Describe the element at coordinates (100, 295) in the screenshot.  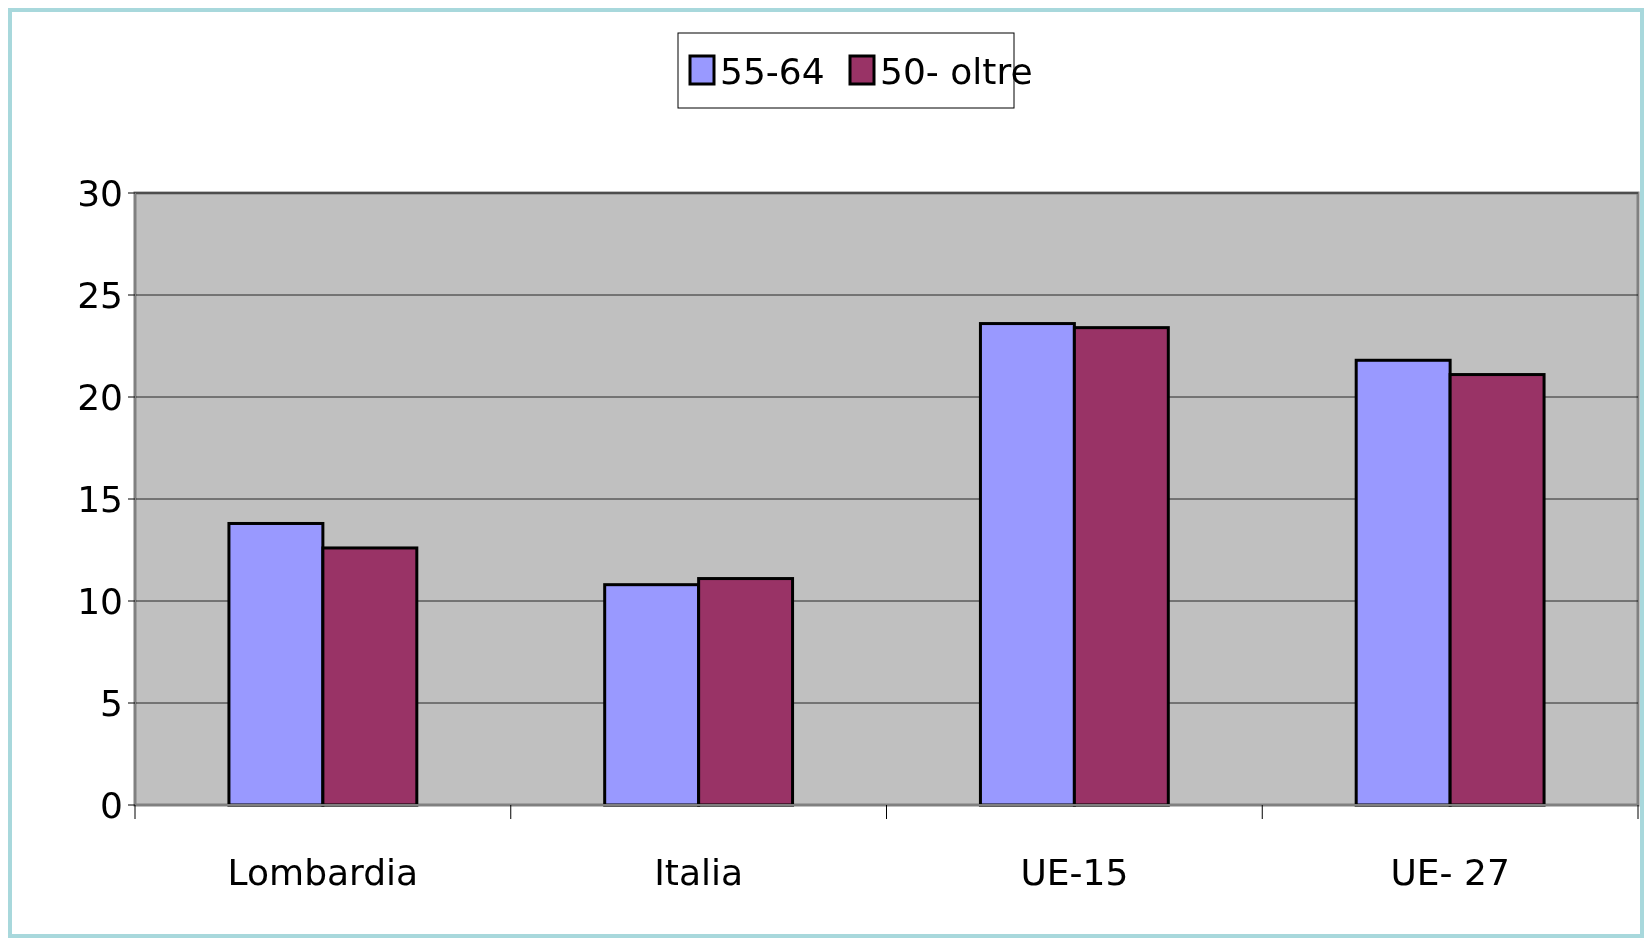
I see `y-tick-label: 25` at that location.